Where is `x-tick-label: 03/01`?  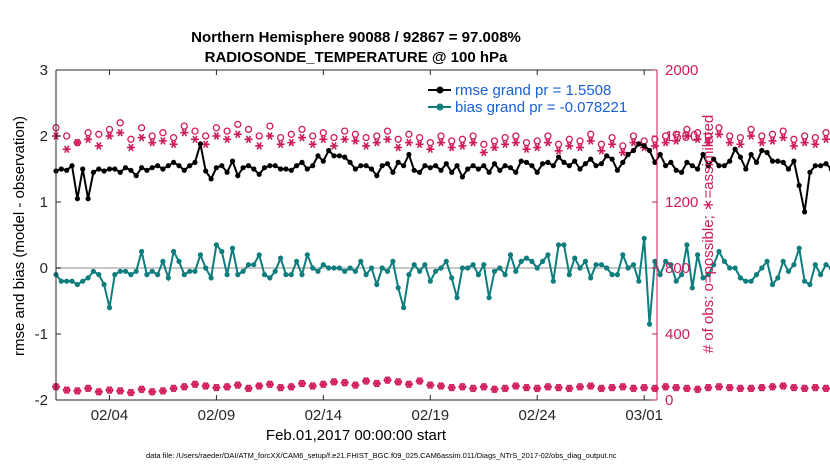
x-tick-label: 03/01 is located at coordinates (644, 415).